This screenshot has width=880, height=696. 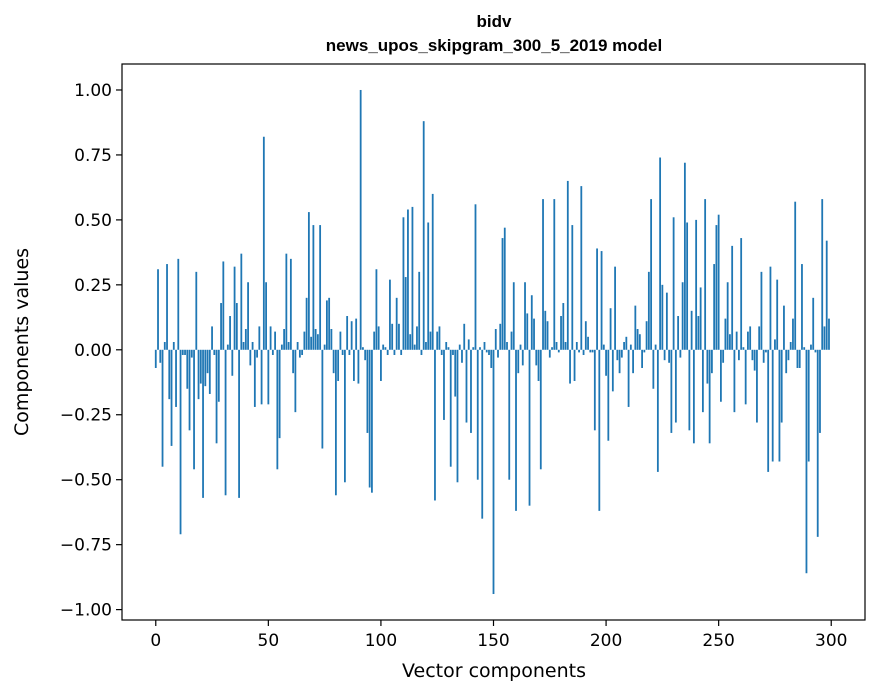 I want to click on y-tick-label: −0.75, so click(x=86, y=546).